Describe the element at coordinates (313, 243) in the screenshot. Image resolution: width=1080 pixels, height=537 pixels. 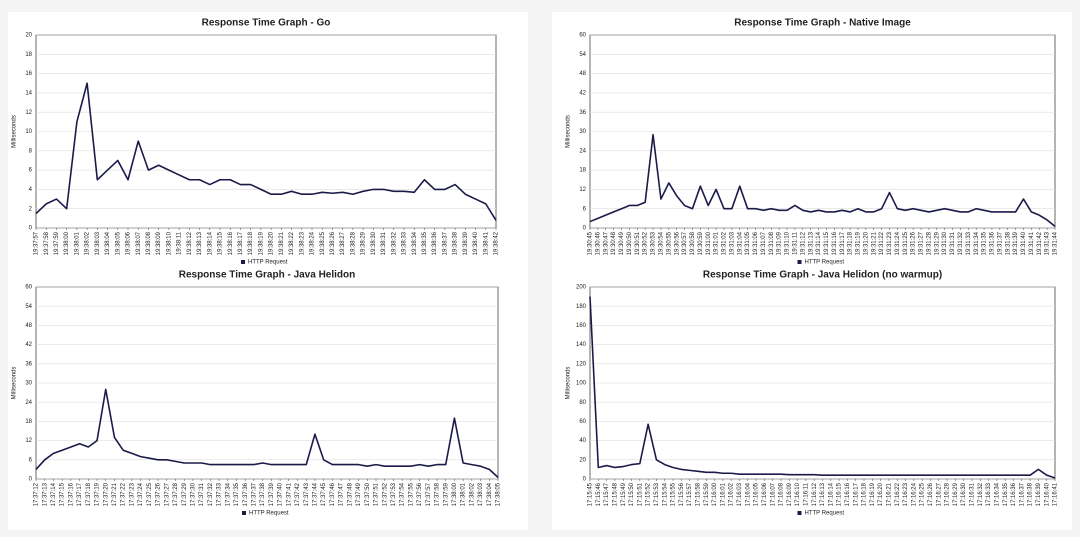
I see `x-tick-label: 19:38:24` at that location.